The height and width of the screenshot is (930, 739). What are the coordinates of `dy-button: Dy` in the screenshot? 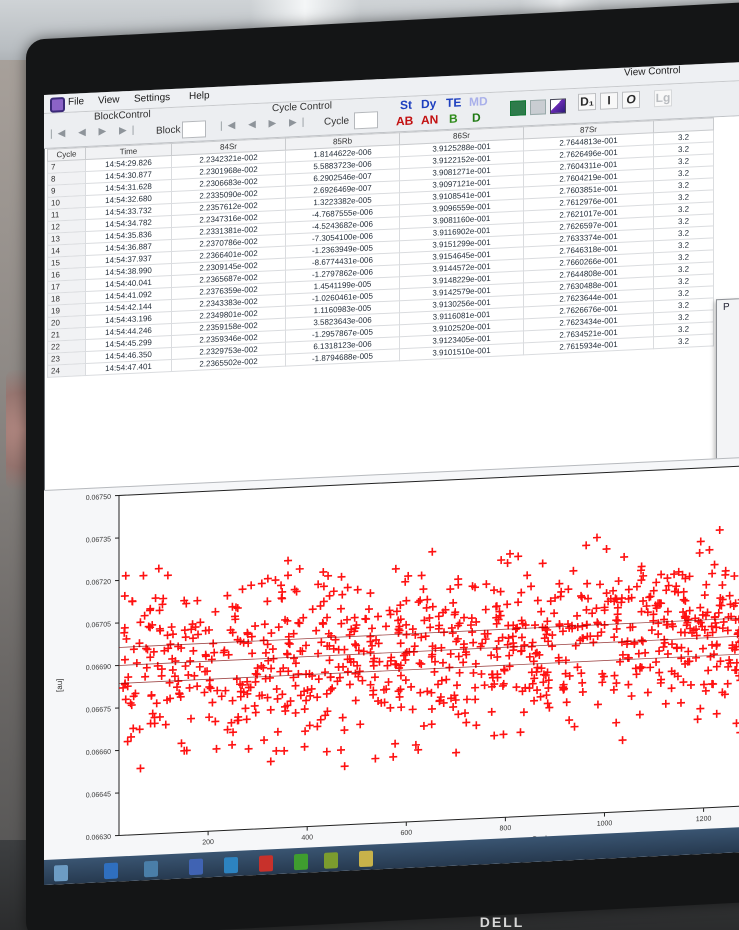 It's located at (429, 104).